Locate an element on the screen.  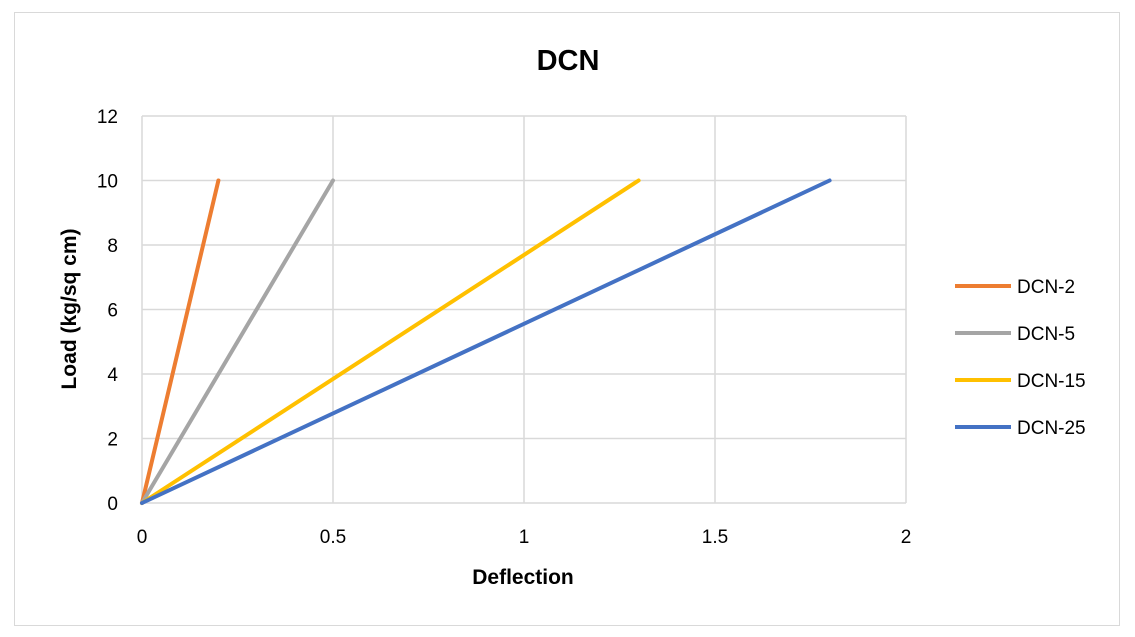
y-tick-label: 0 is located at coordinates (112, 504).